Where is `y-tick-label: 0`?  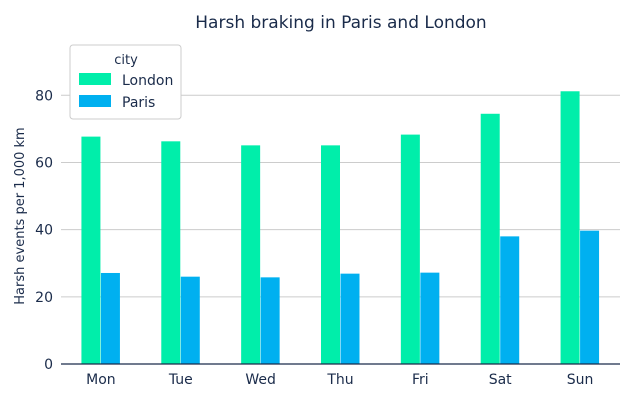
y-tick-label: 0 is located at coordinates (48, 365).